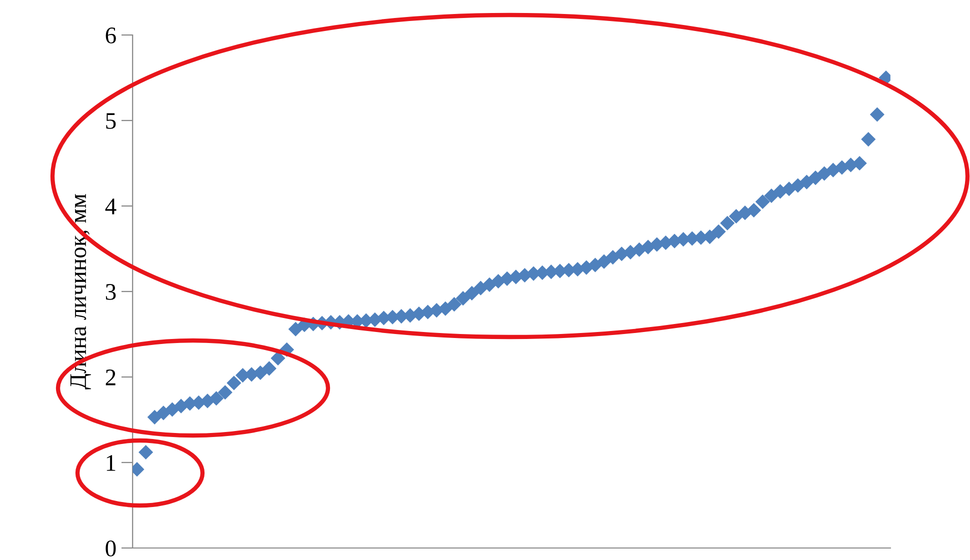 The image size is (970, 560). What do you see at coordinates (111, 121) in the screenshot?
I see `y-tick-label: 5` at bounding box center [111, 121].